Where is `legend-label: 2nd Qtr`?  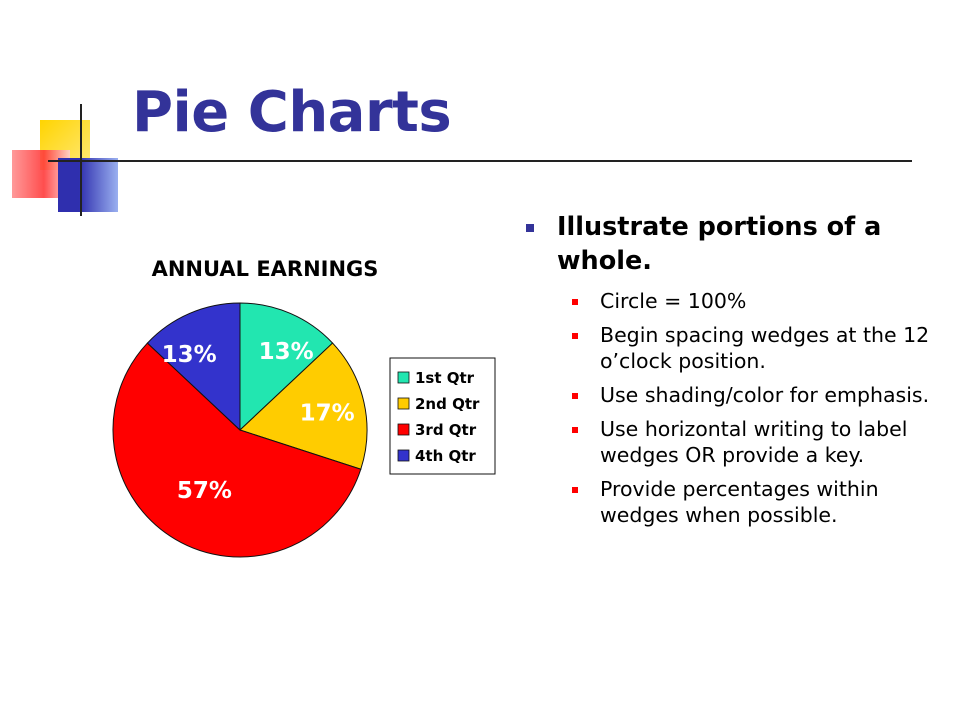 legend-label: 2nd Qtr is located at coordinates (447, 404).